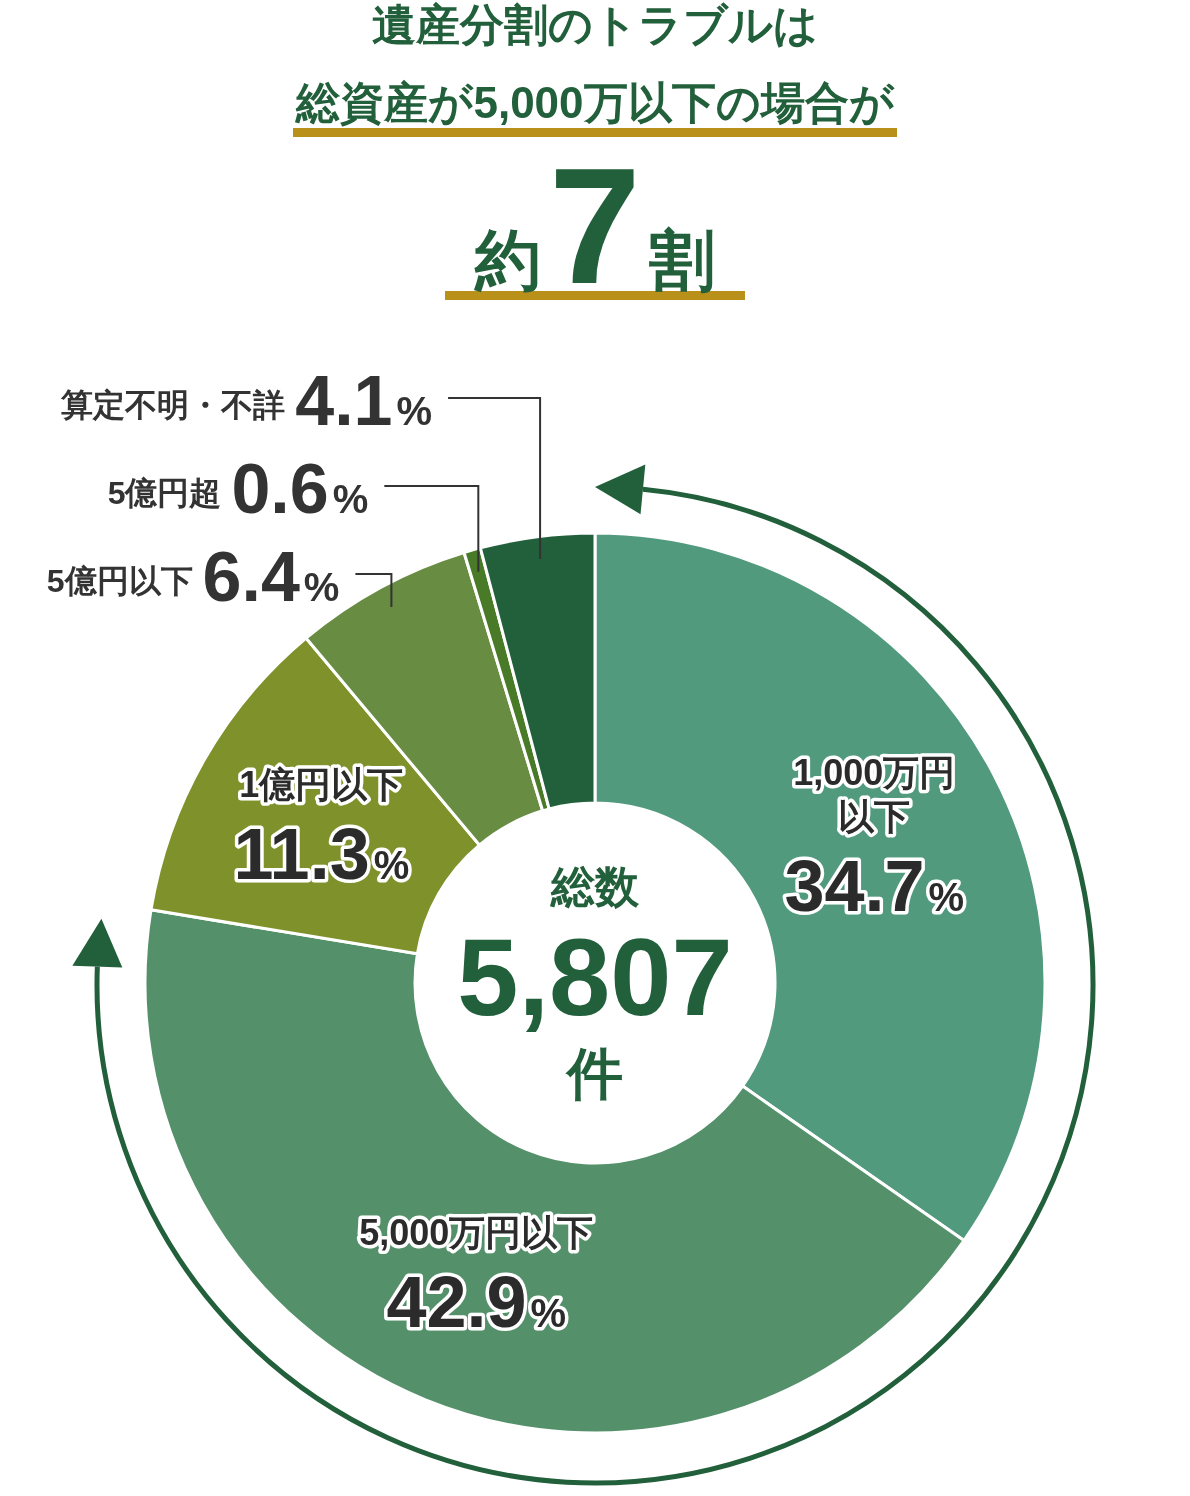  I want to click on data-label: 4.1%, so click(364, 401).